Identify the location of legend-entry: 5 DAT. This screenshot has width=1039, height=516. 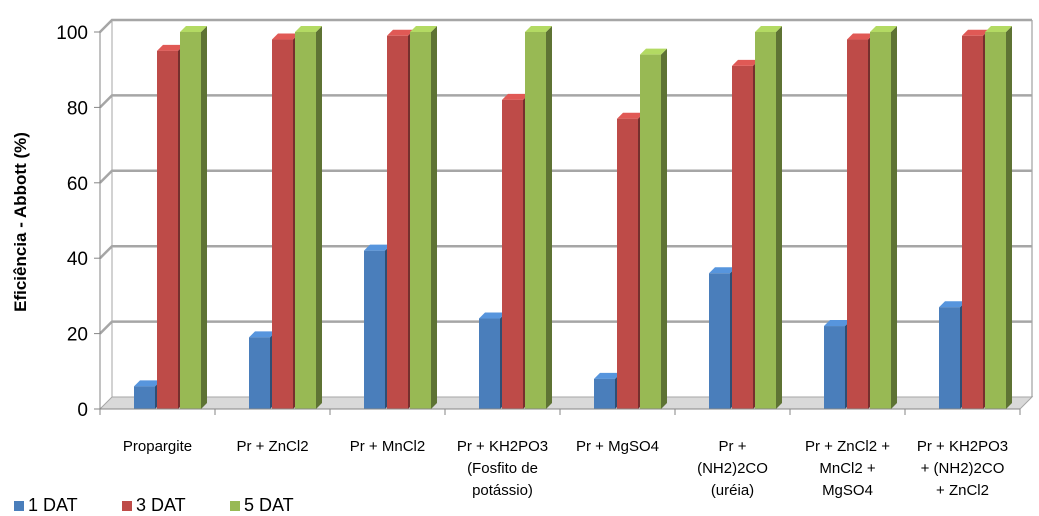
(262, 505).